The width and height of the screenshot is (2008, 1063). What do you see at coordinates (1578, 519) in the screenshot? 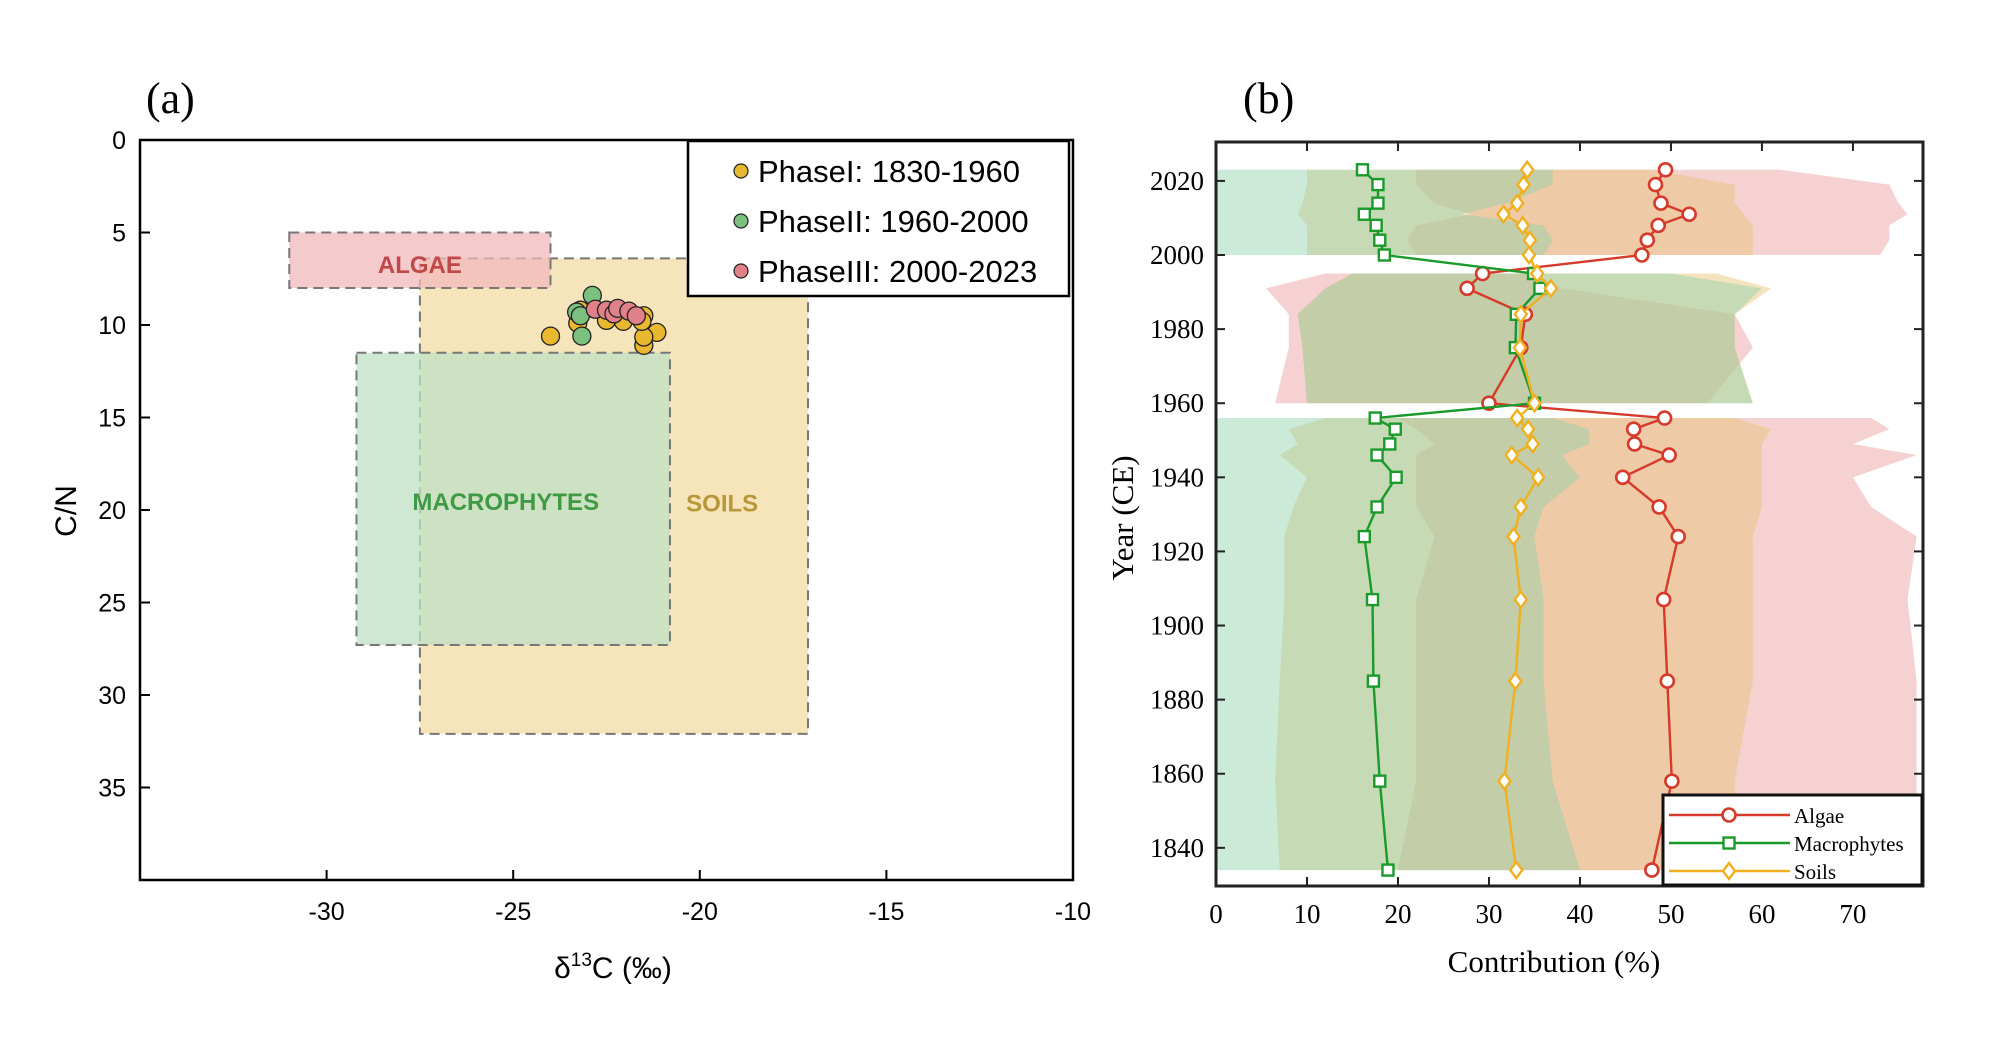
I see `series-algae` at bounding box center [1578, 519].